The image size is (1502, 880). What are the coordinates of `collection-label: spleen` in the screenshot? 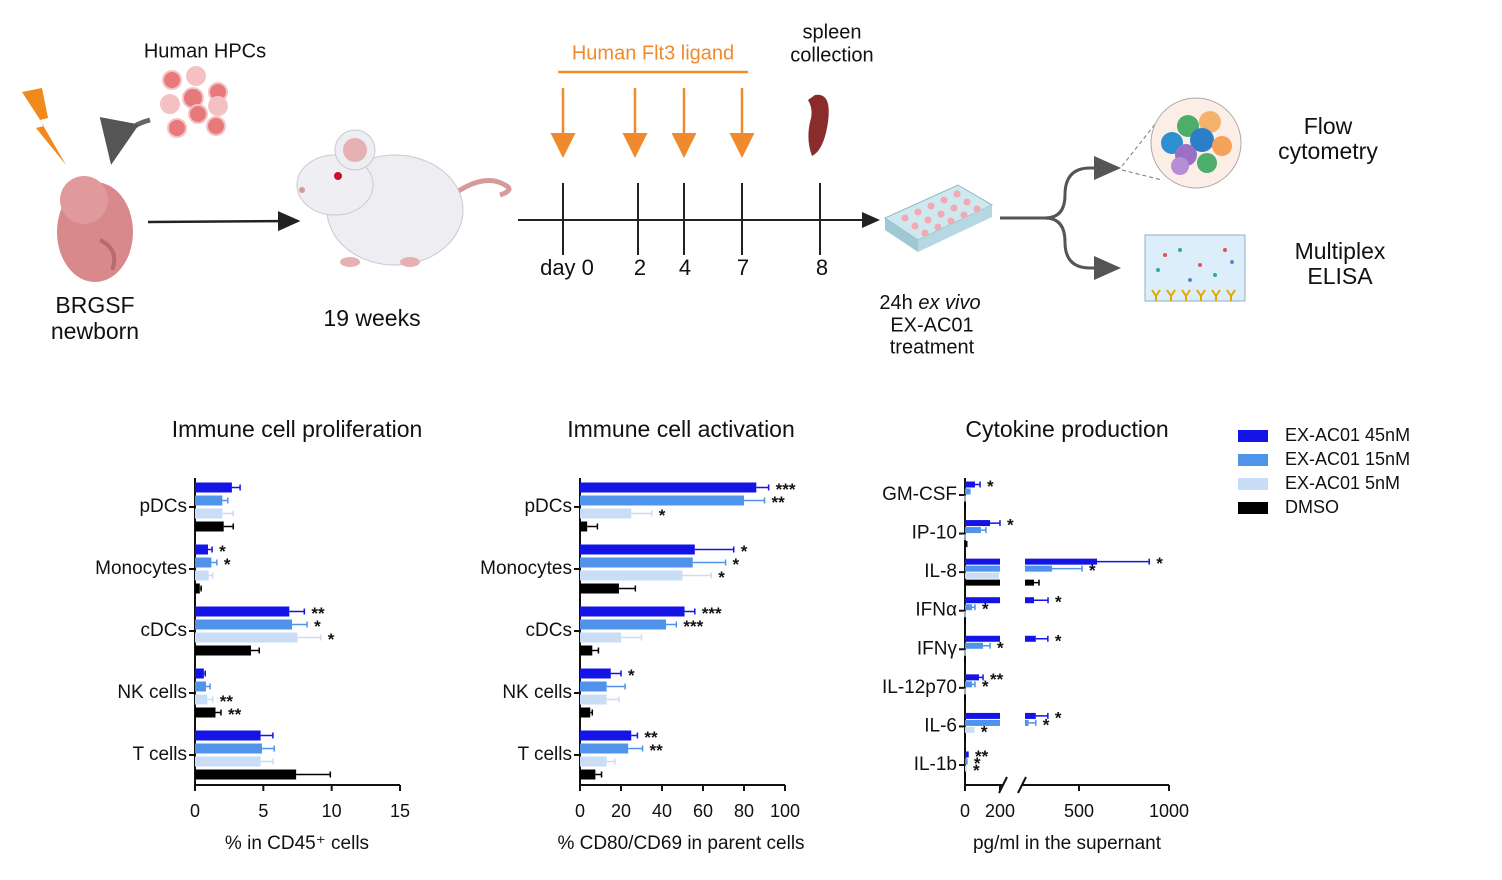 It's located at (832, 32).